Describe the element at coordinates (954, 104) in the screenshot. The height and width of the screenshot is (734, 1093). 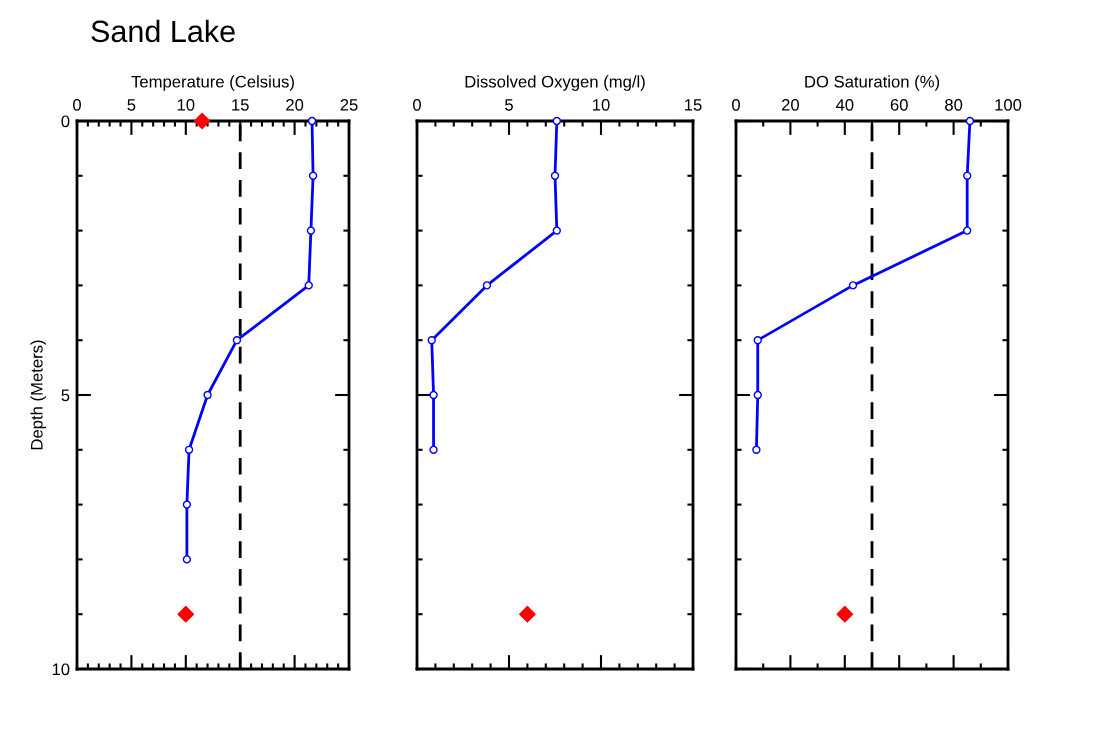
I see `x-tick-label: 80` at that location.